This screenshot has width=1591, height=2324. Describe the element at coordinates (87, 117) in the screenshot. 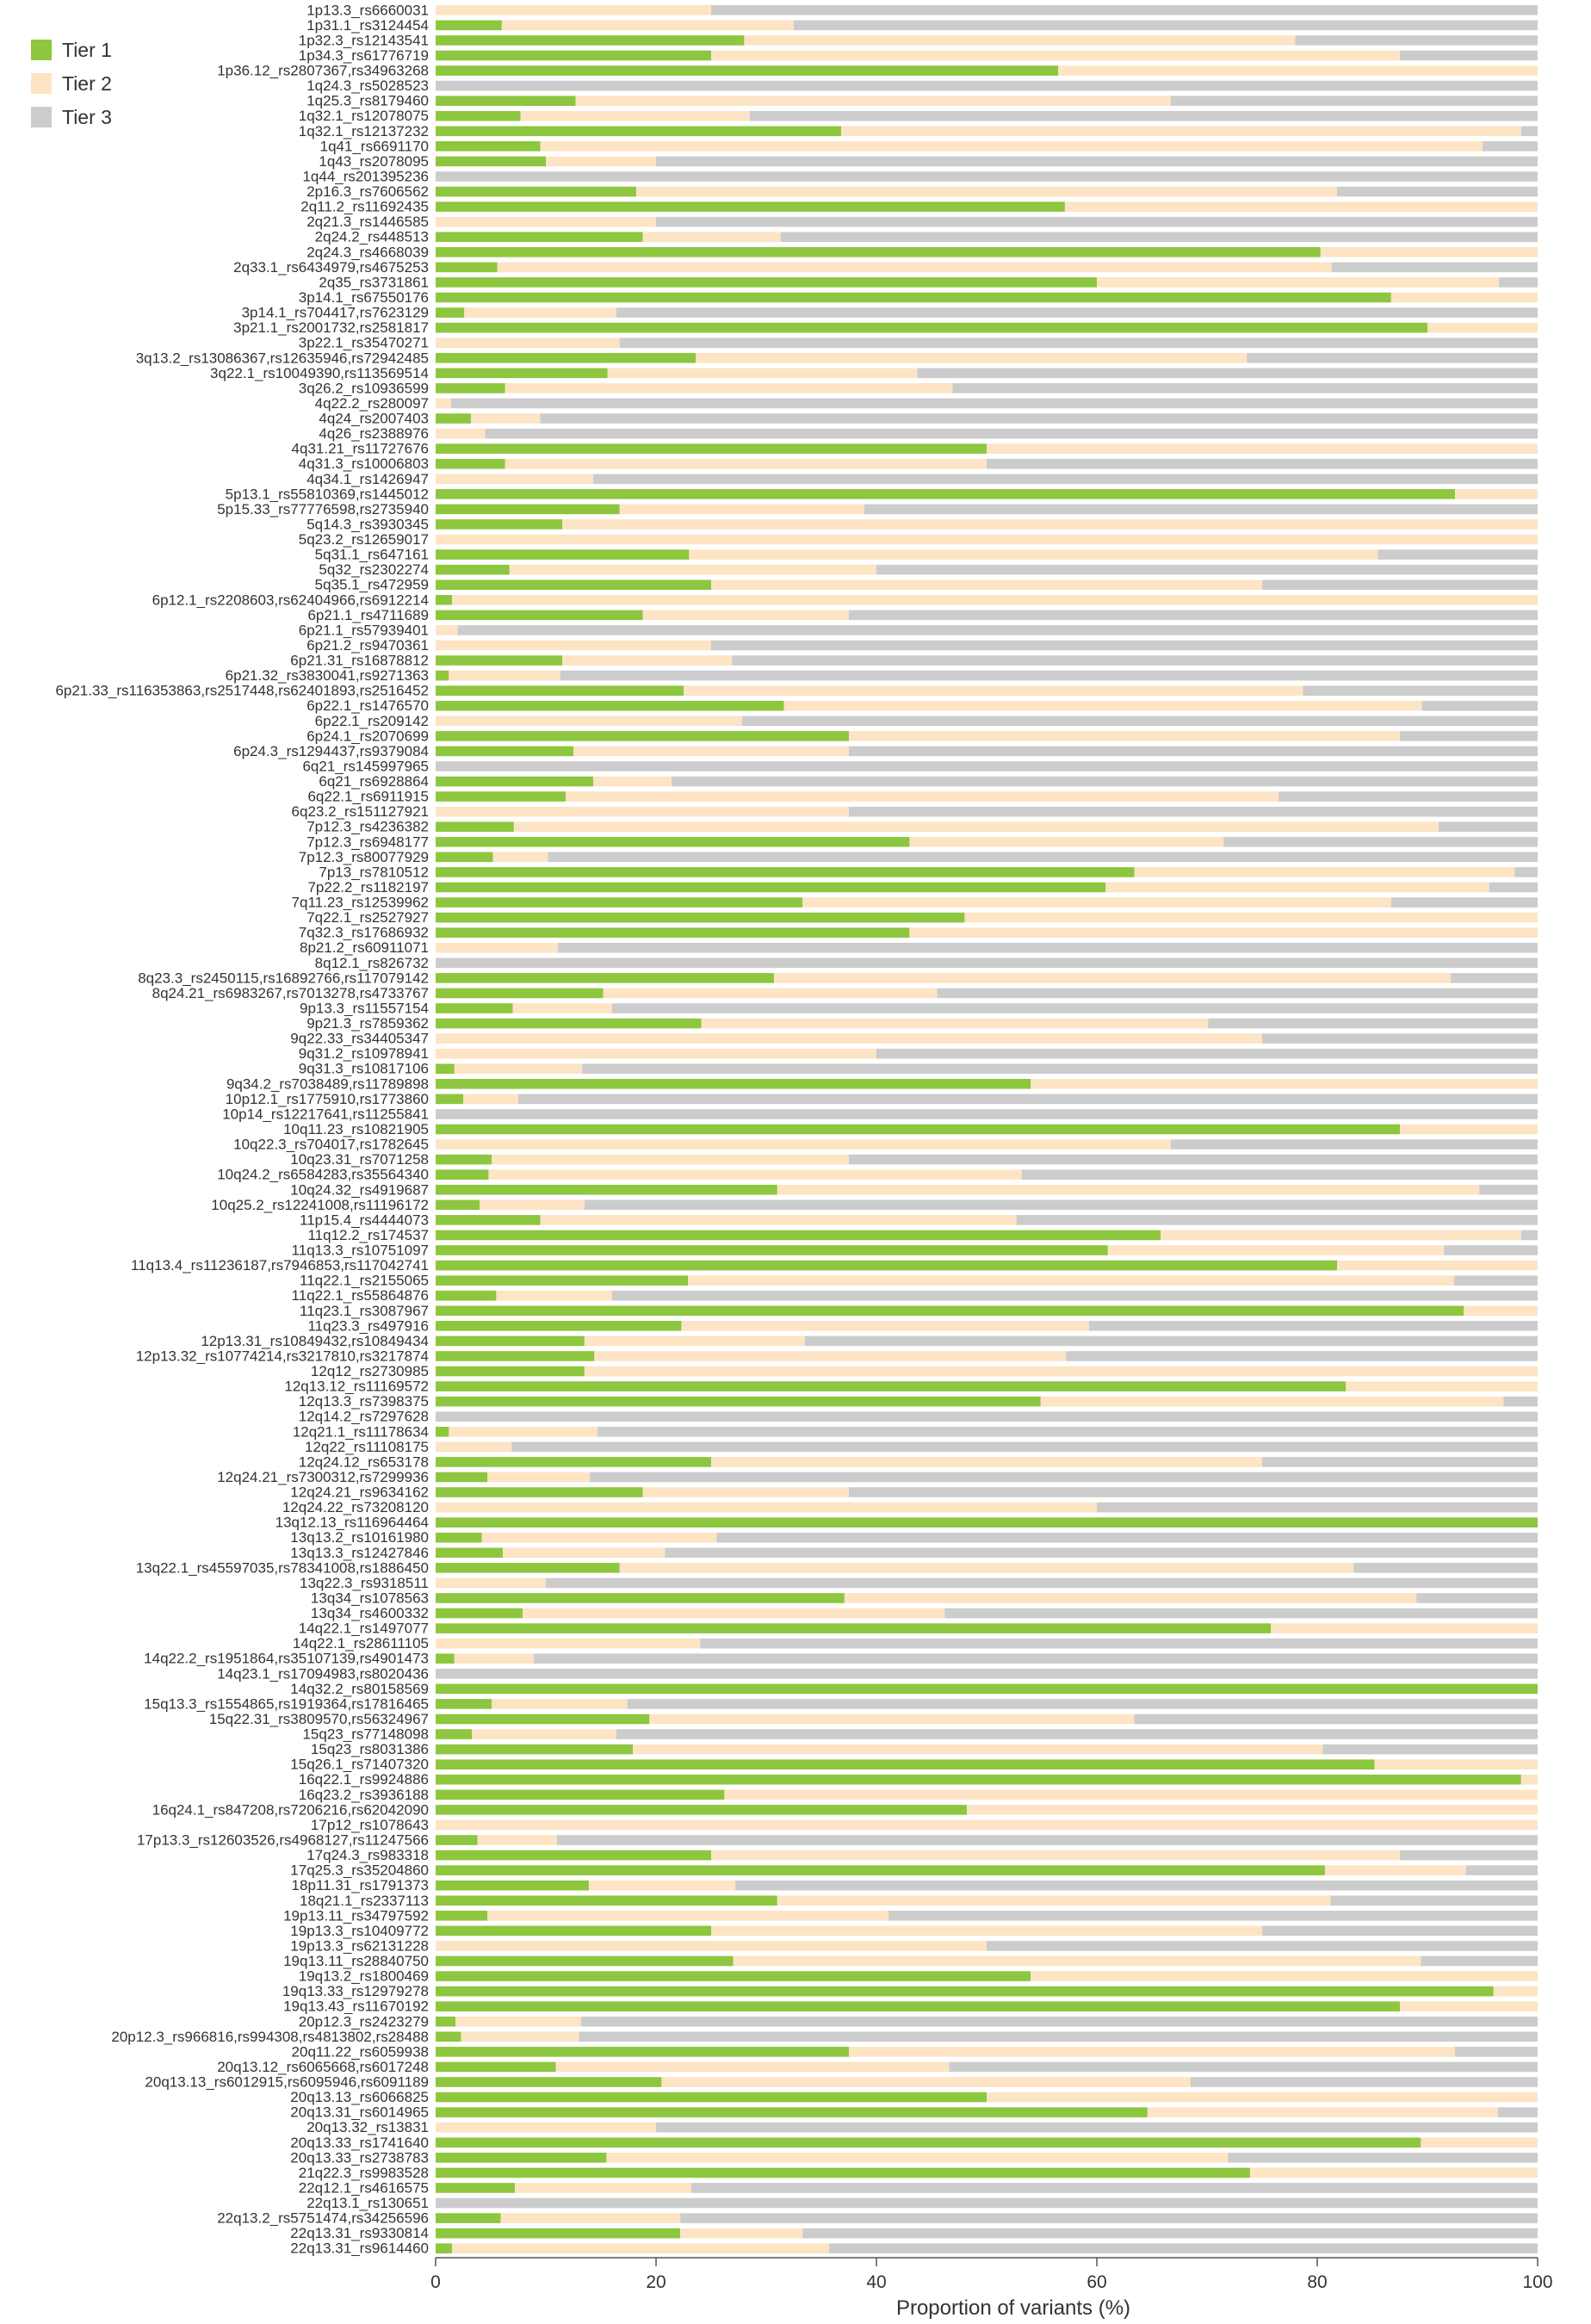

I see `legend-label-tier-3: Tier 3` at that location.